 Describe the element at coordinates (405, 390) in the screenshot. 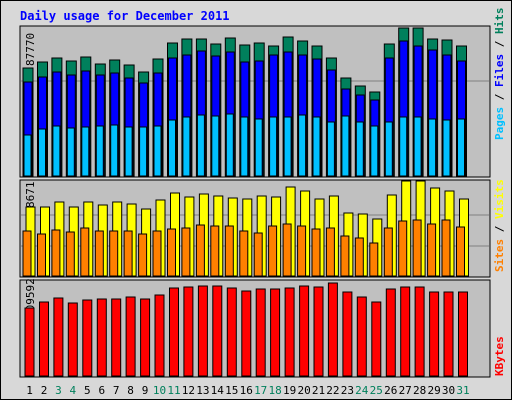

I see `day-label: 27` at that location.